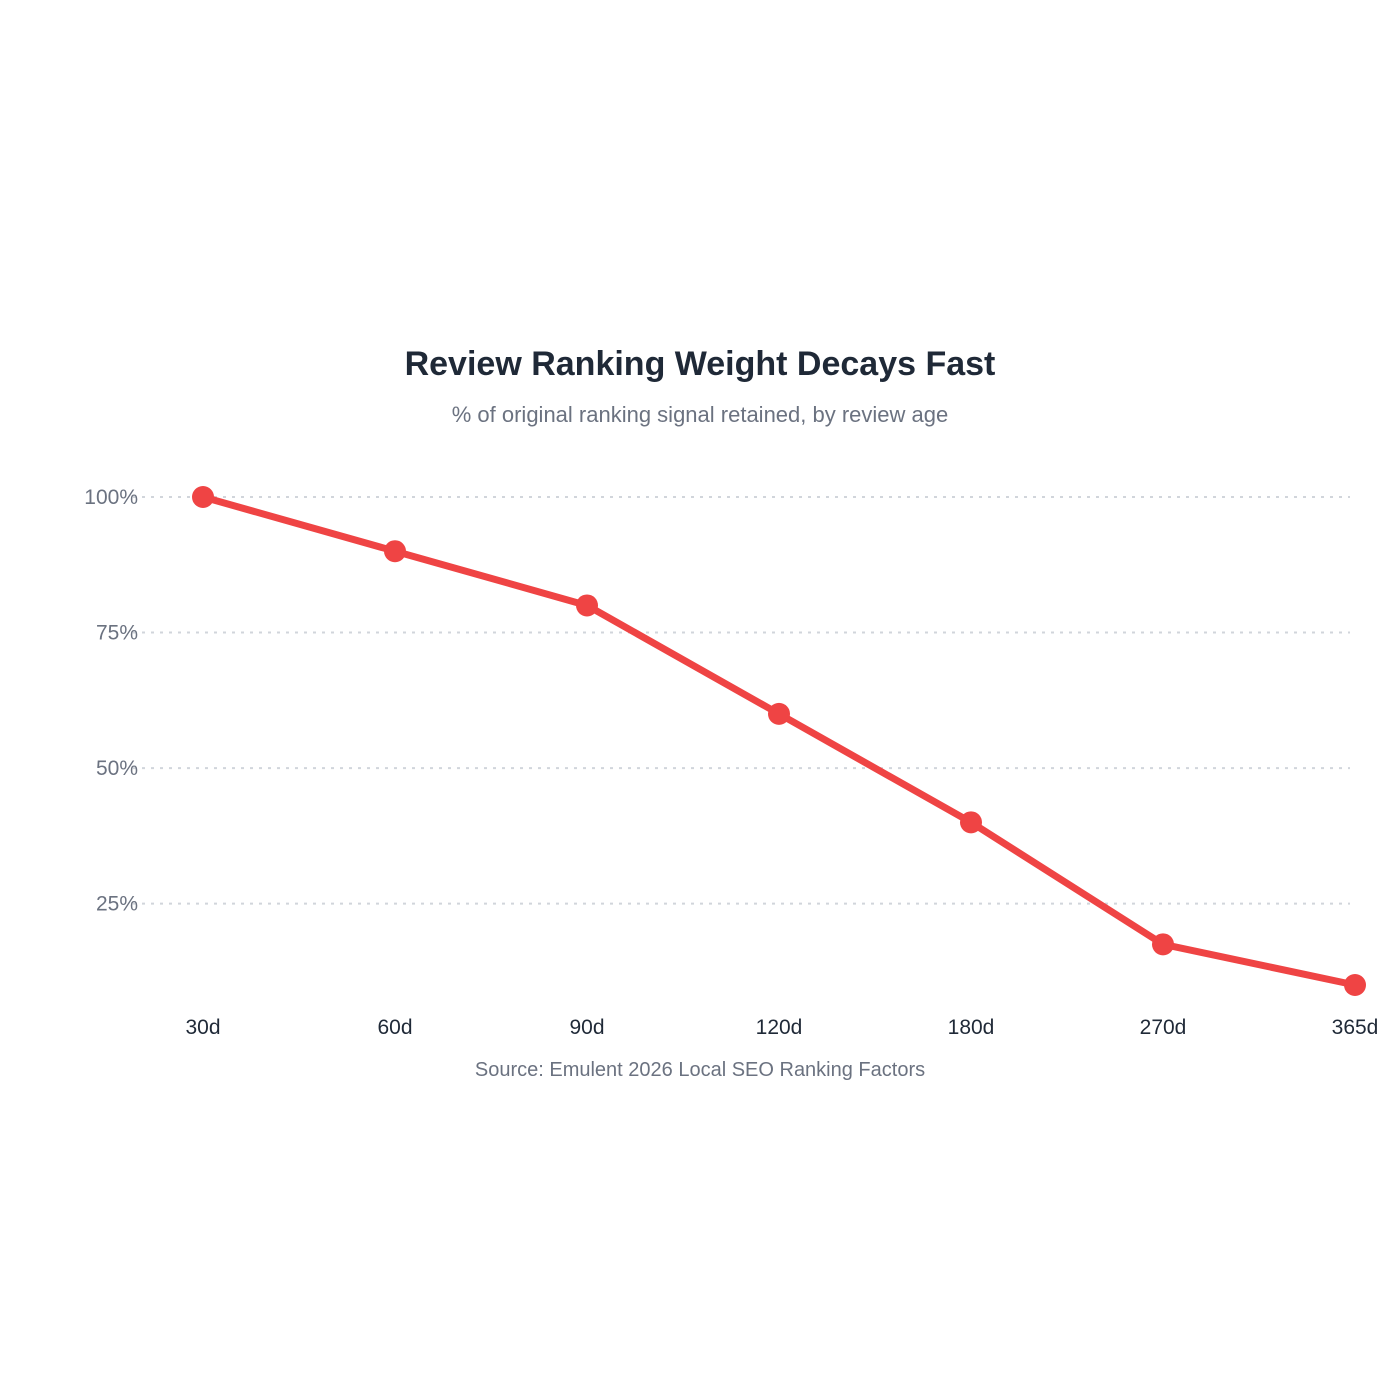  Describe the element at coordinates (700, 364) in the screenshot. I see `chart-title: Review Ranking Weight Decays Fast` at that location.